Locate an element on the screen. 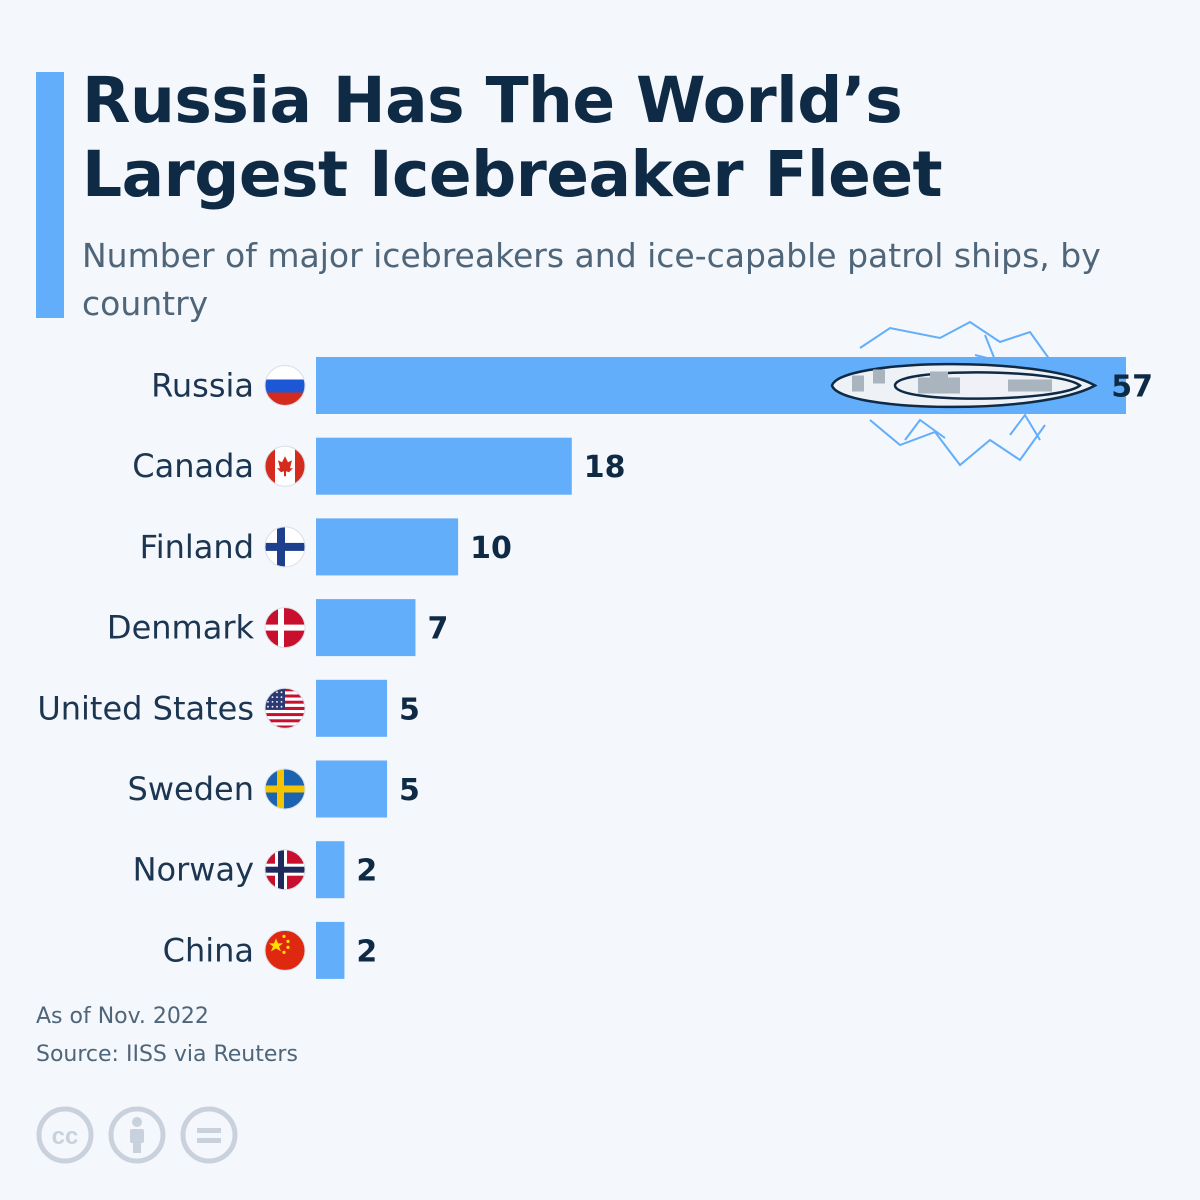 Image resolution: width=1200 pixels, height=1200 pixels. cc-icon: cc is located at coordinates (65, 1135).